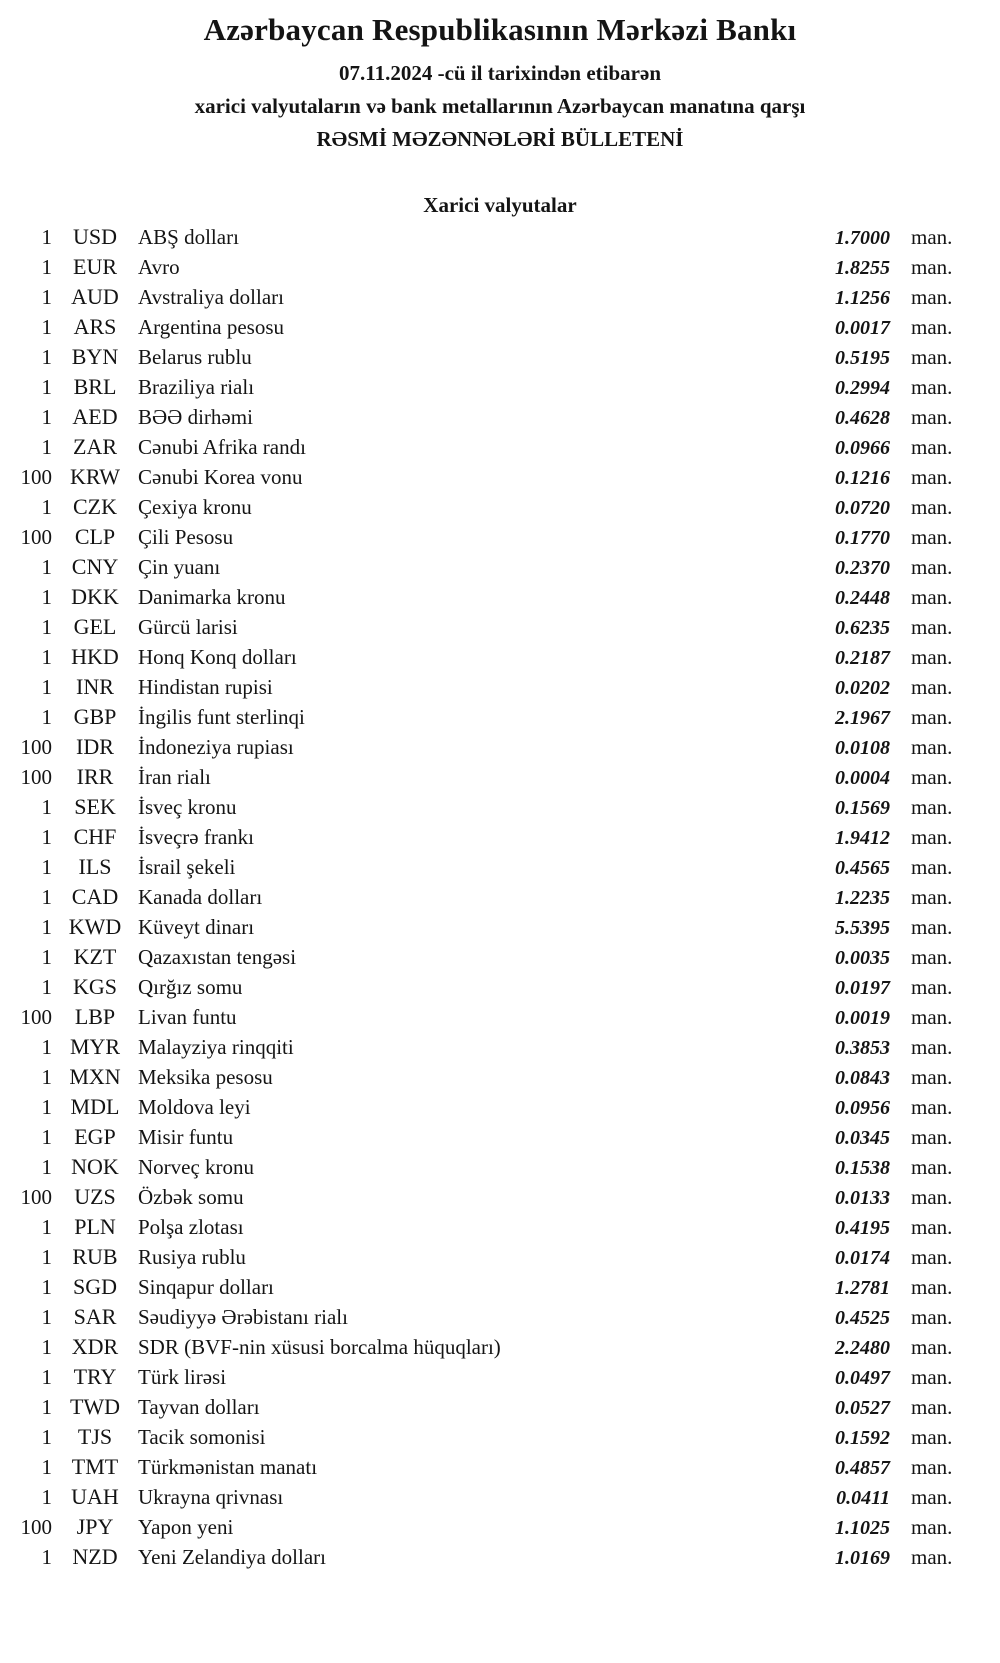 The width and height of the screenshot is (1000, 1663). What do you see at coordinates (500, 747) in the screenshot?
I see `table-row: 100 IDR İndoneziya rupiası 0.0108 man.` at bounding box center [500, 747].